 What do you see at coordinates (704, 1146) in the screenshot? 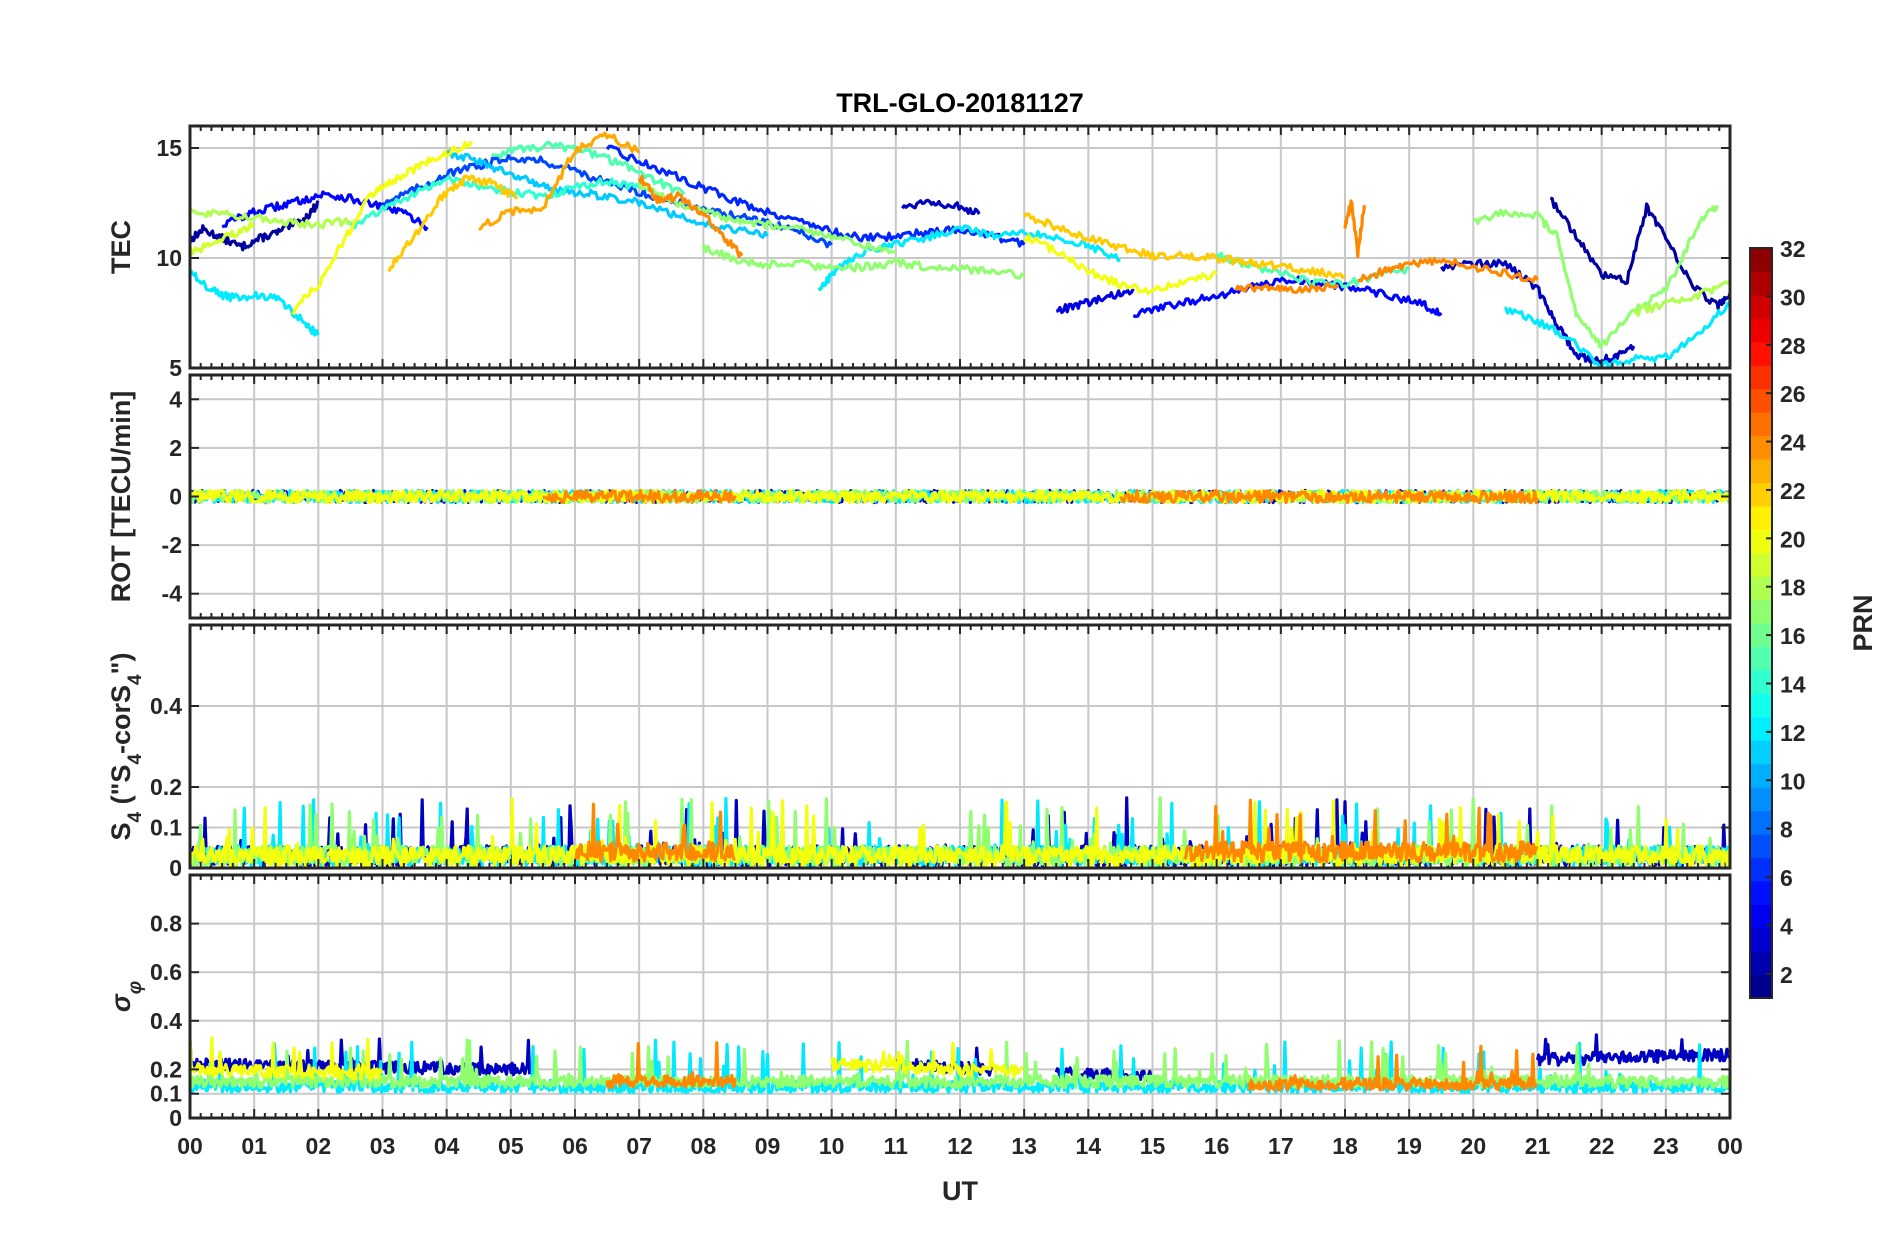
I see `x-tick-label: 08` at bounding box center [704, 1146].